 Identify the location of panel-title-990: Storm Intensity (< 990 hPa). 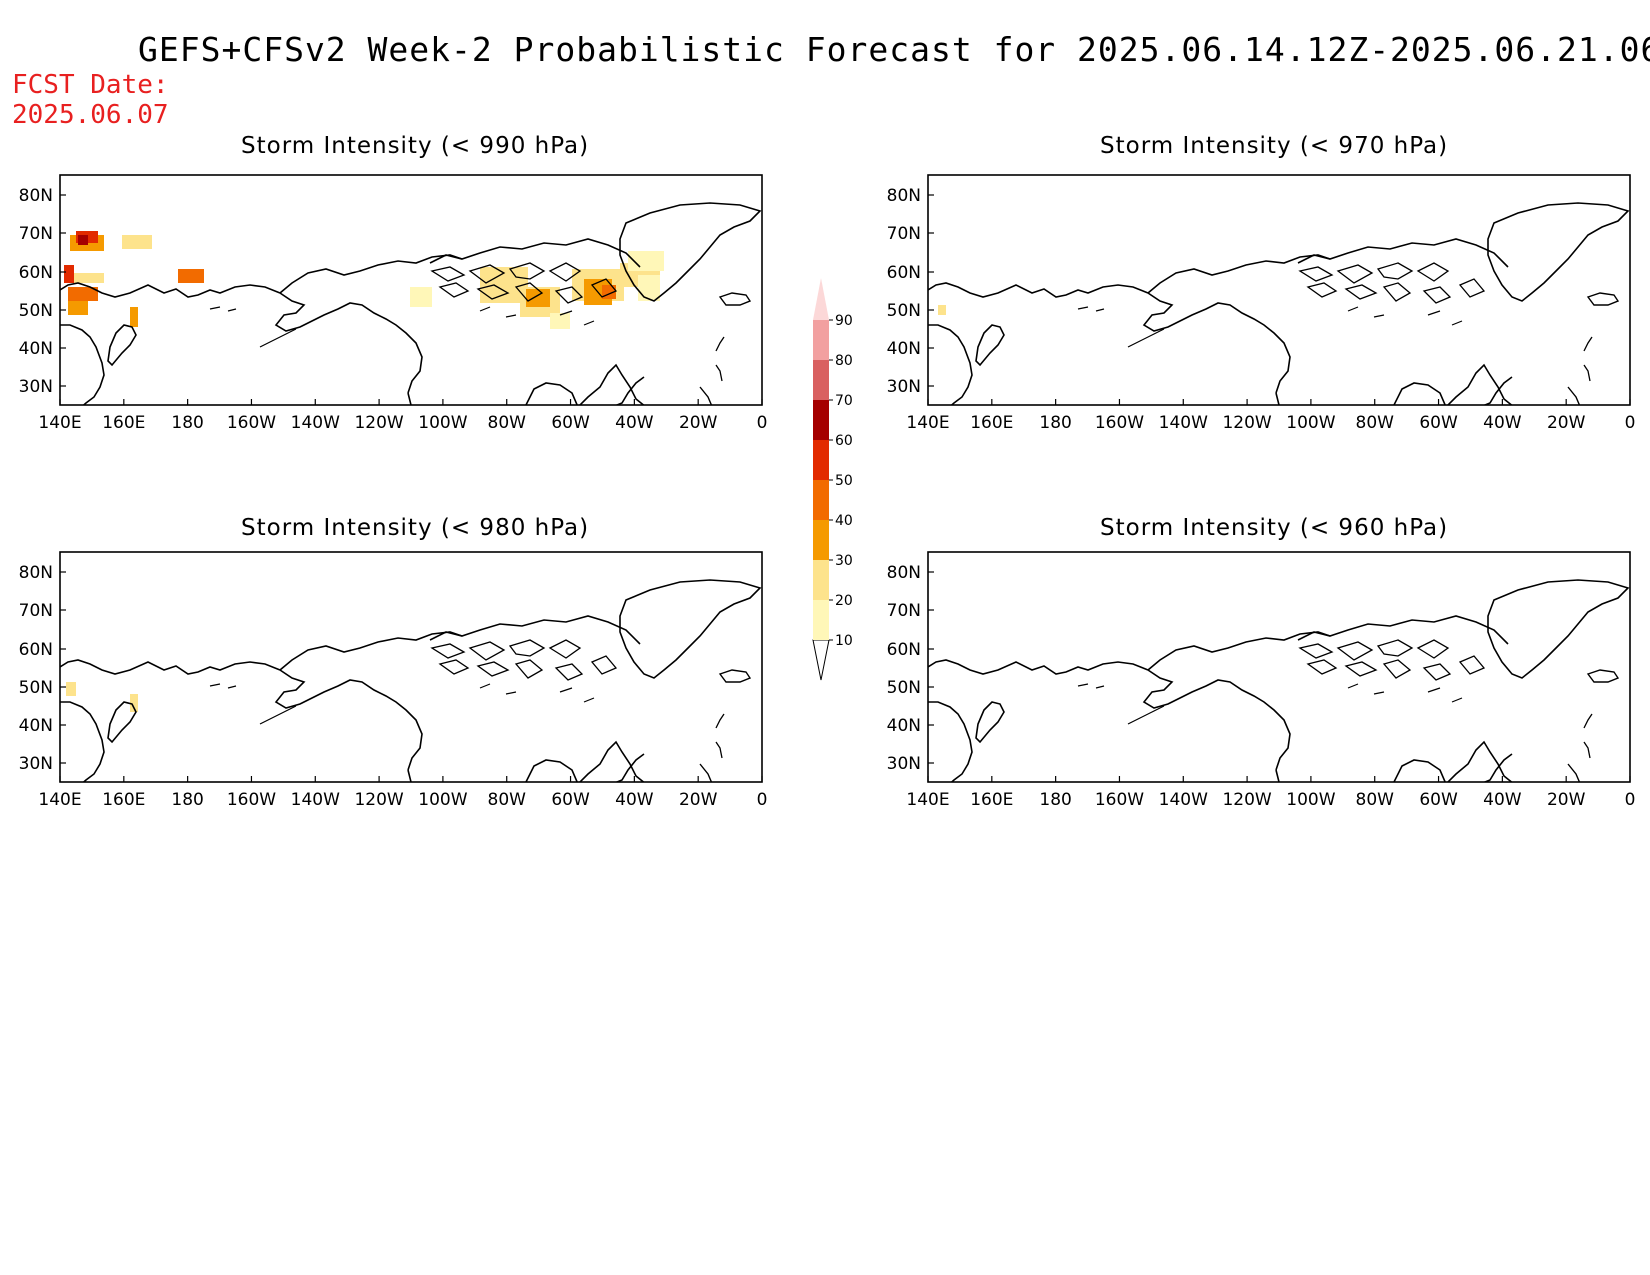
(415, 146).